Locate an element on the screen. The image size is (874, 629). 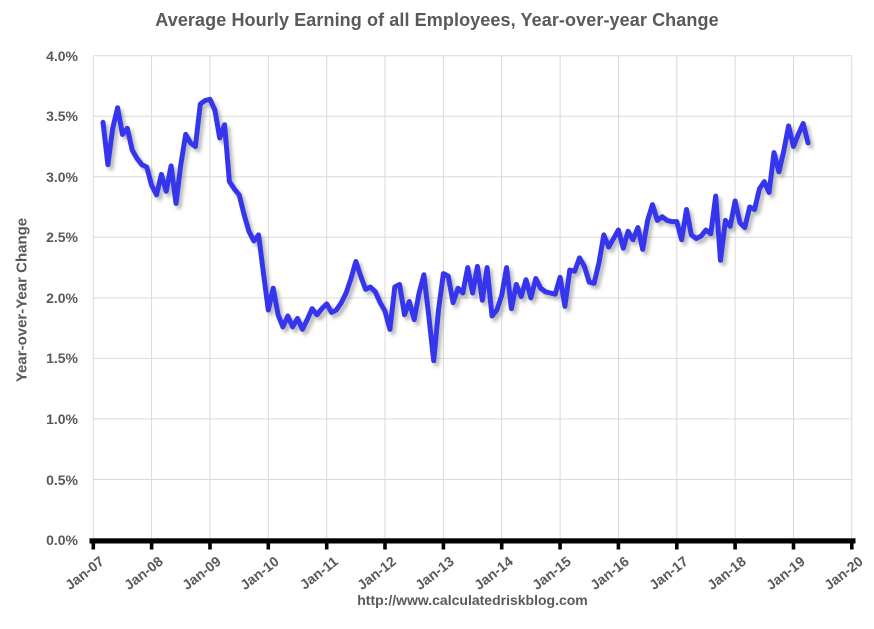
y-tick-label: 2.0% is located at coordinates (62, 297).